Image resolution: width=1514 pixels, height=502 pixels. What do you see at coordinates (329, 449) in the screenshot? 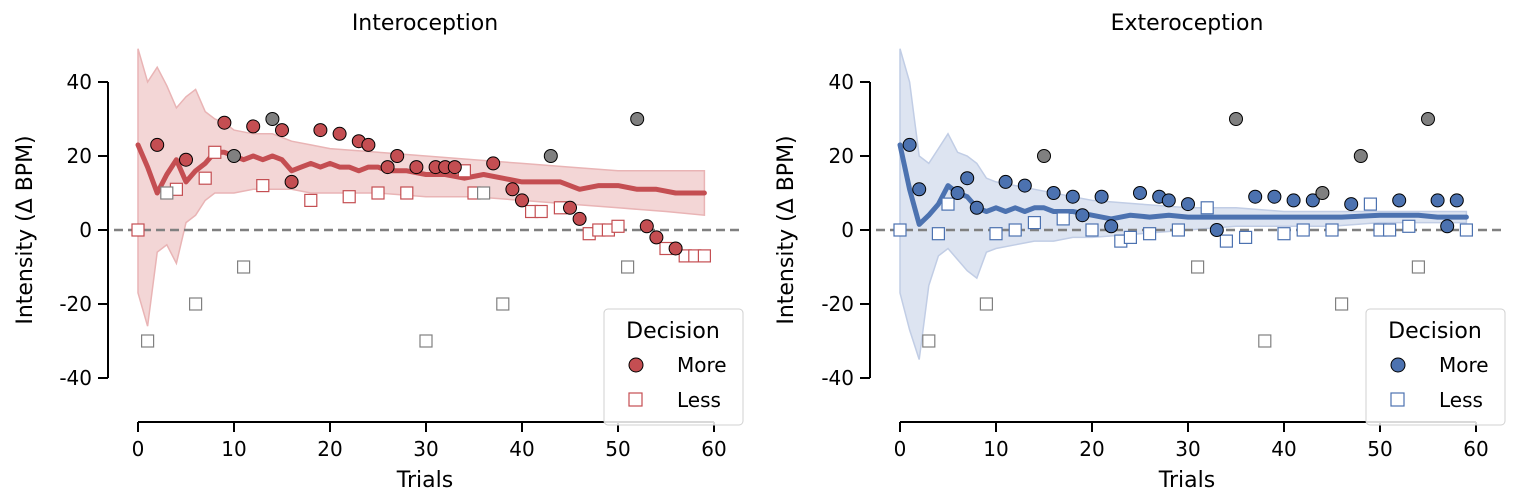
I see `x-tick-label: 20` at bounding box center [329, 449].